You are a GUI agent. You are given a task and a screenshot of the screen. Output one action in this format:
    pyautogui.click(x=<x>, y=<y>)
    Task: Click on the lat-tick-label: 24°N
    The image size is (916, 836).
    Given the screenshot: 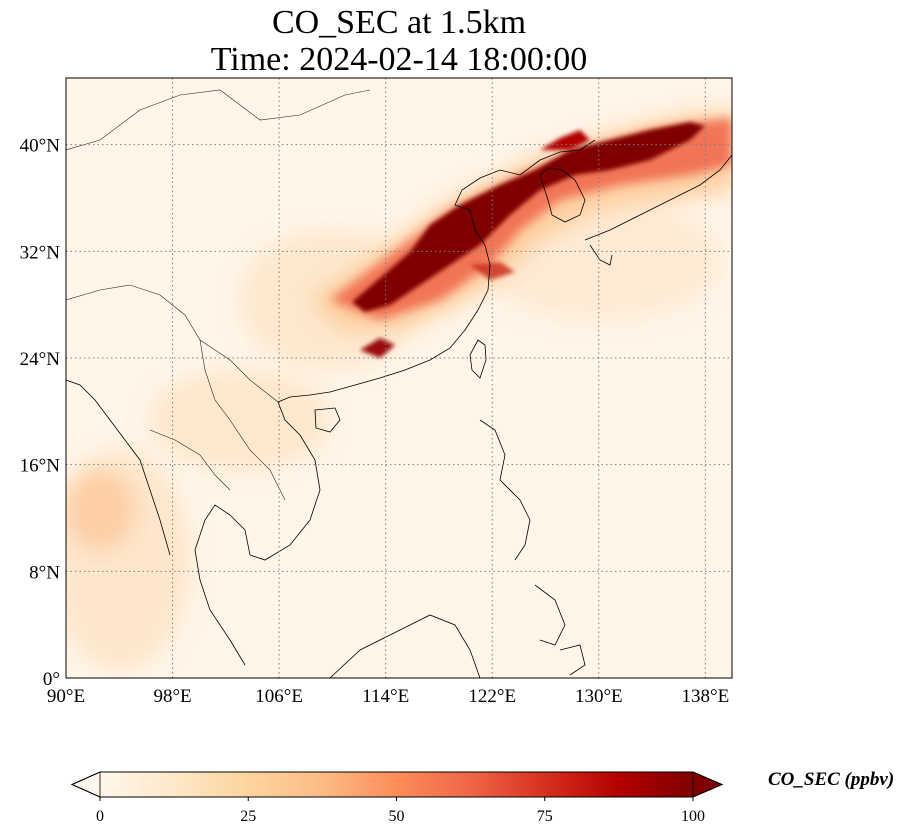 What is the action you would take?
    pyautogui.click(x=40, y=359)
    